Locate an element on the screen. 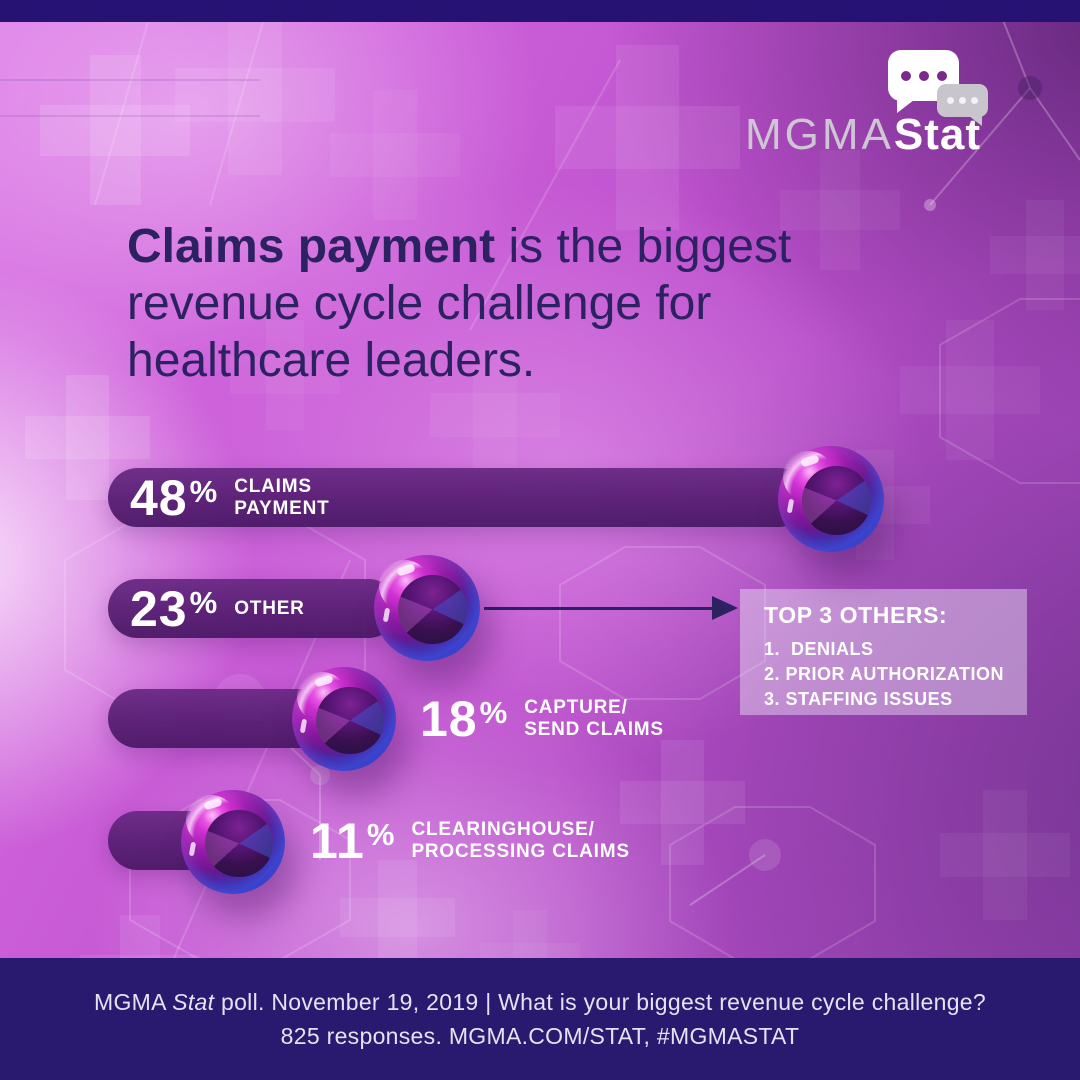 This screenshot has height=1080, width=1080. bar-capture-send-claims-label: 18% CAPTURE/SEND CLAIMS is located at coordinates (542, 718).